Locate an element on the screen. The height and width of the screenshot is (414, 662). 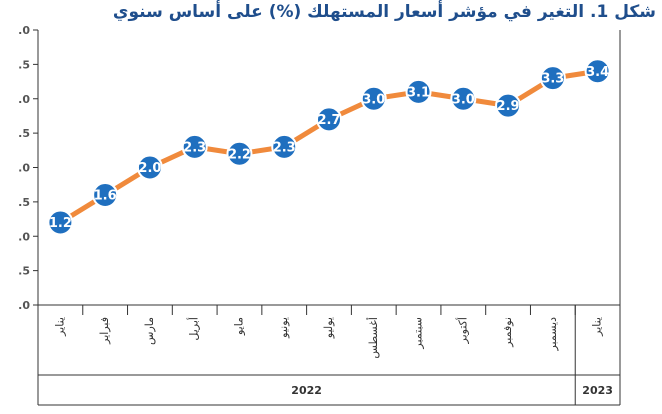
data-label: 1.6 is located at coordinates (105, 196).